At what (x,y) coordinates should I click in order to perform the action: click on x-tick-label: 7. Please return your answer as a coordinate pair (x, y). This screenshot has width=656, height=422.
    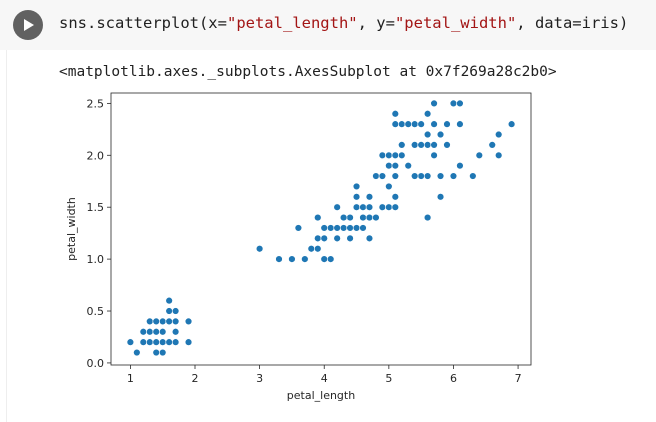
    Looking at the image, I should click on (518, 378).